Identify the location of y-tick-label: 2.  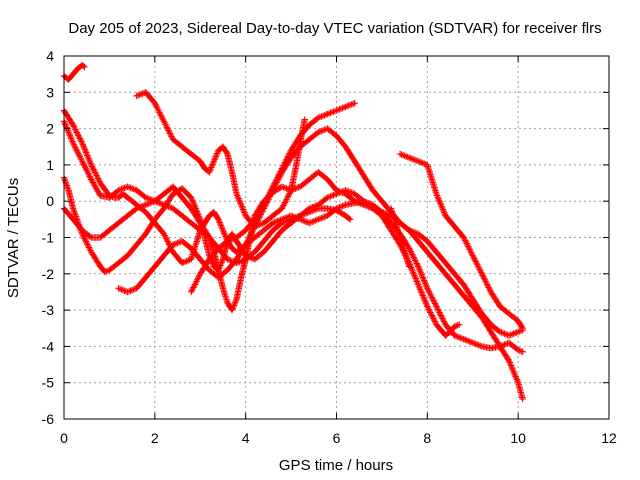
(50, 129).